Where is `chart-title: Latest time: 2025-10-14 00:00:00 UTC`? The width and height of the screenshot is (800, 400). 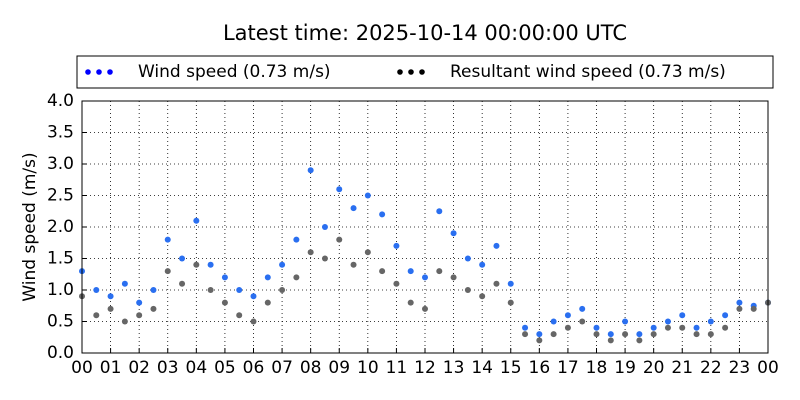 chart-title: Latest time: 2025-10-14 00:00:00 UTC is located at coordinates (425, 33).